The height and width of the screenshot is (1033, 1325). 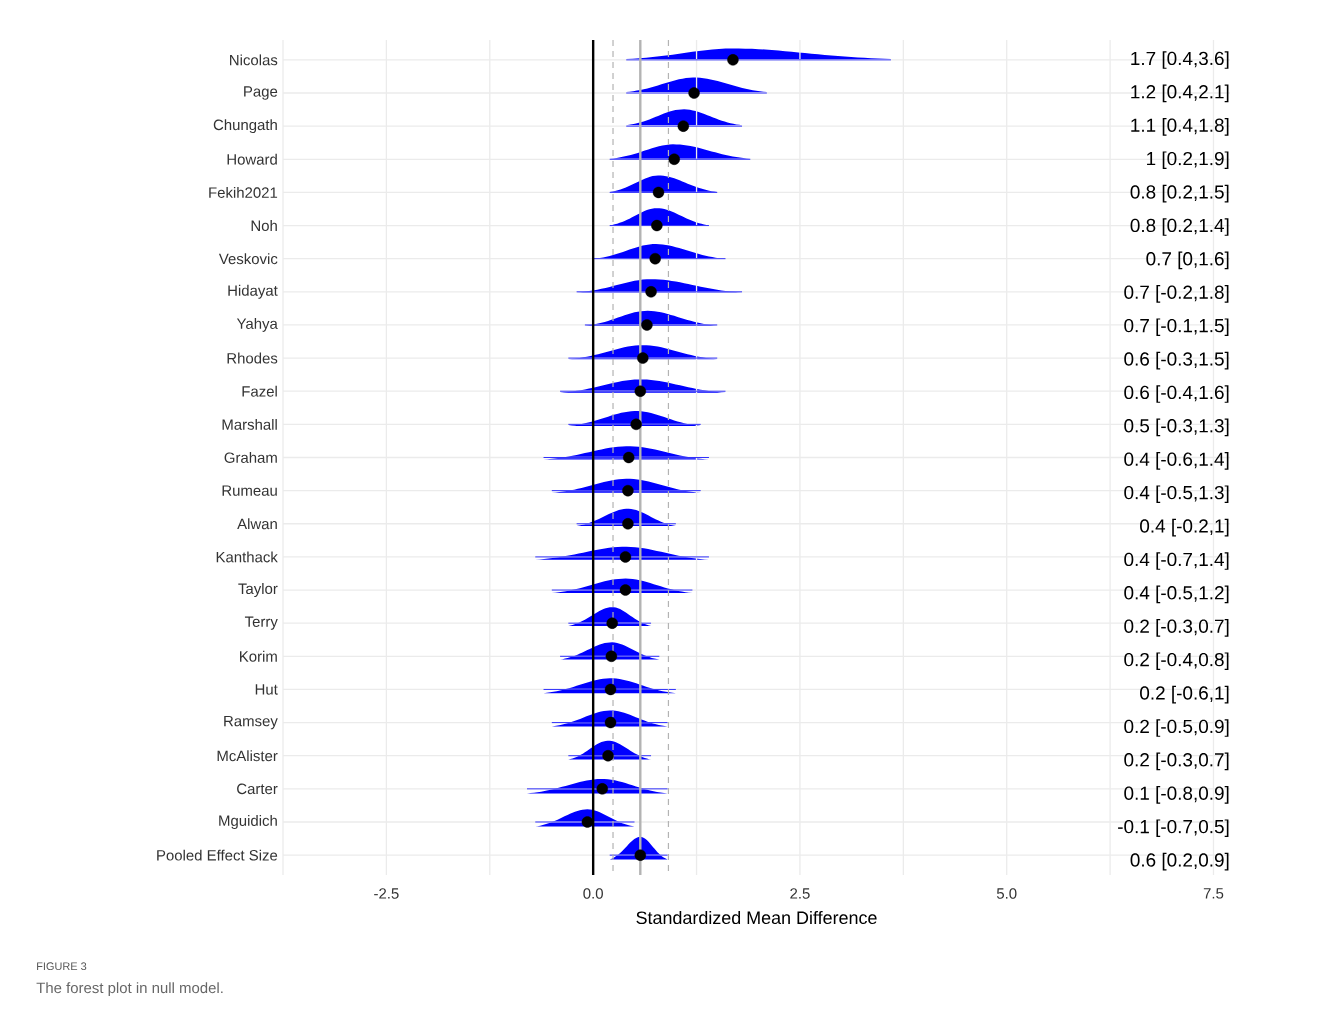 What do you see at coordinates (1188, 160) in the screenshot?
I see `annotation: 1 [0.2,1.9]` at bounding box center [1188, 160].